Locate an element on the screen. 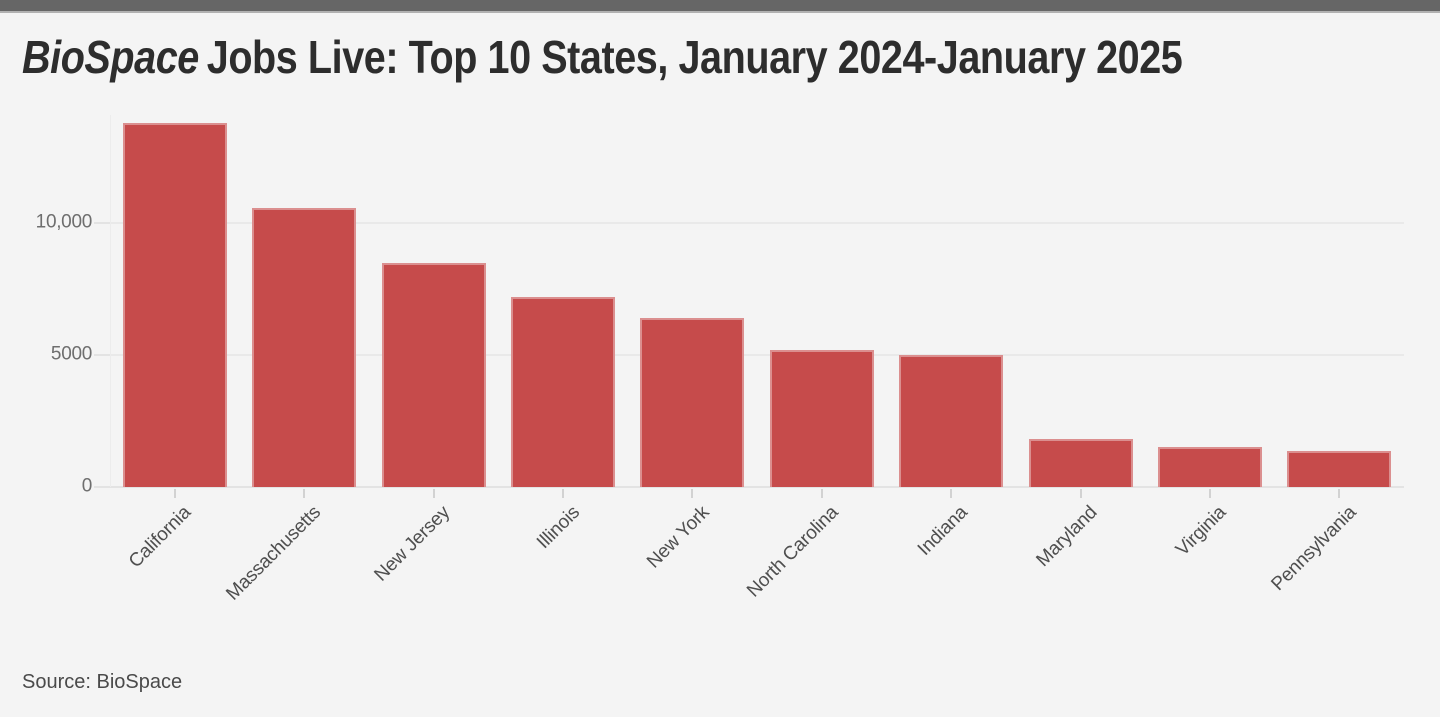  x-tick-pennsylvania is located at coordinates (1339, 493).